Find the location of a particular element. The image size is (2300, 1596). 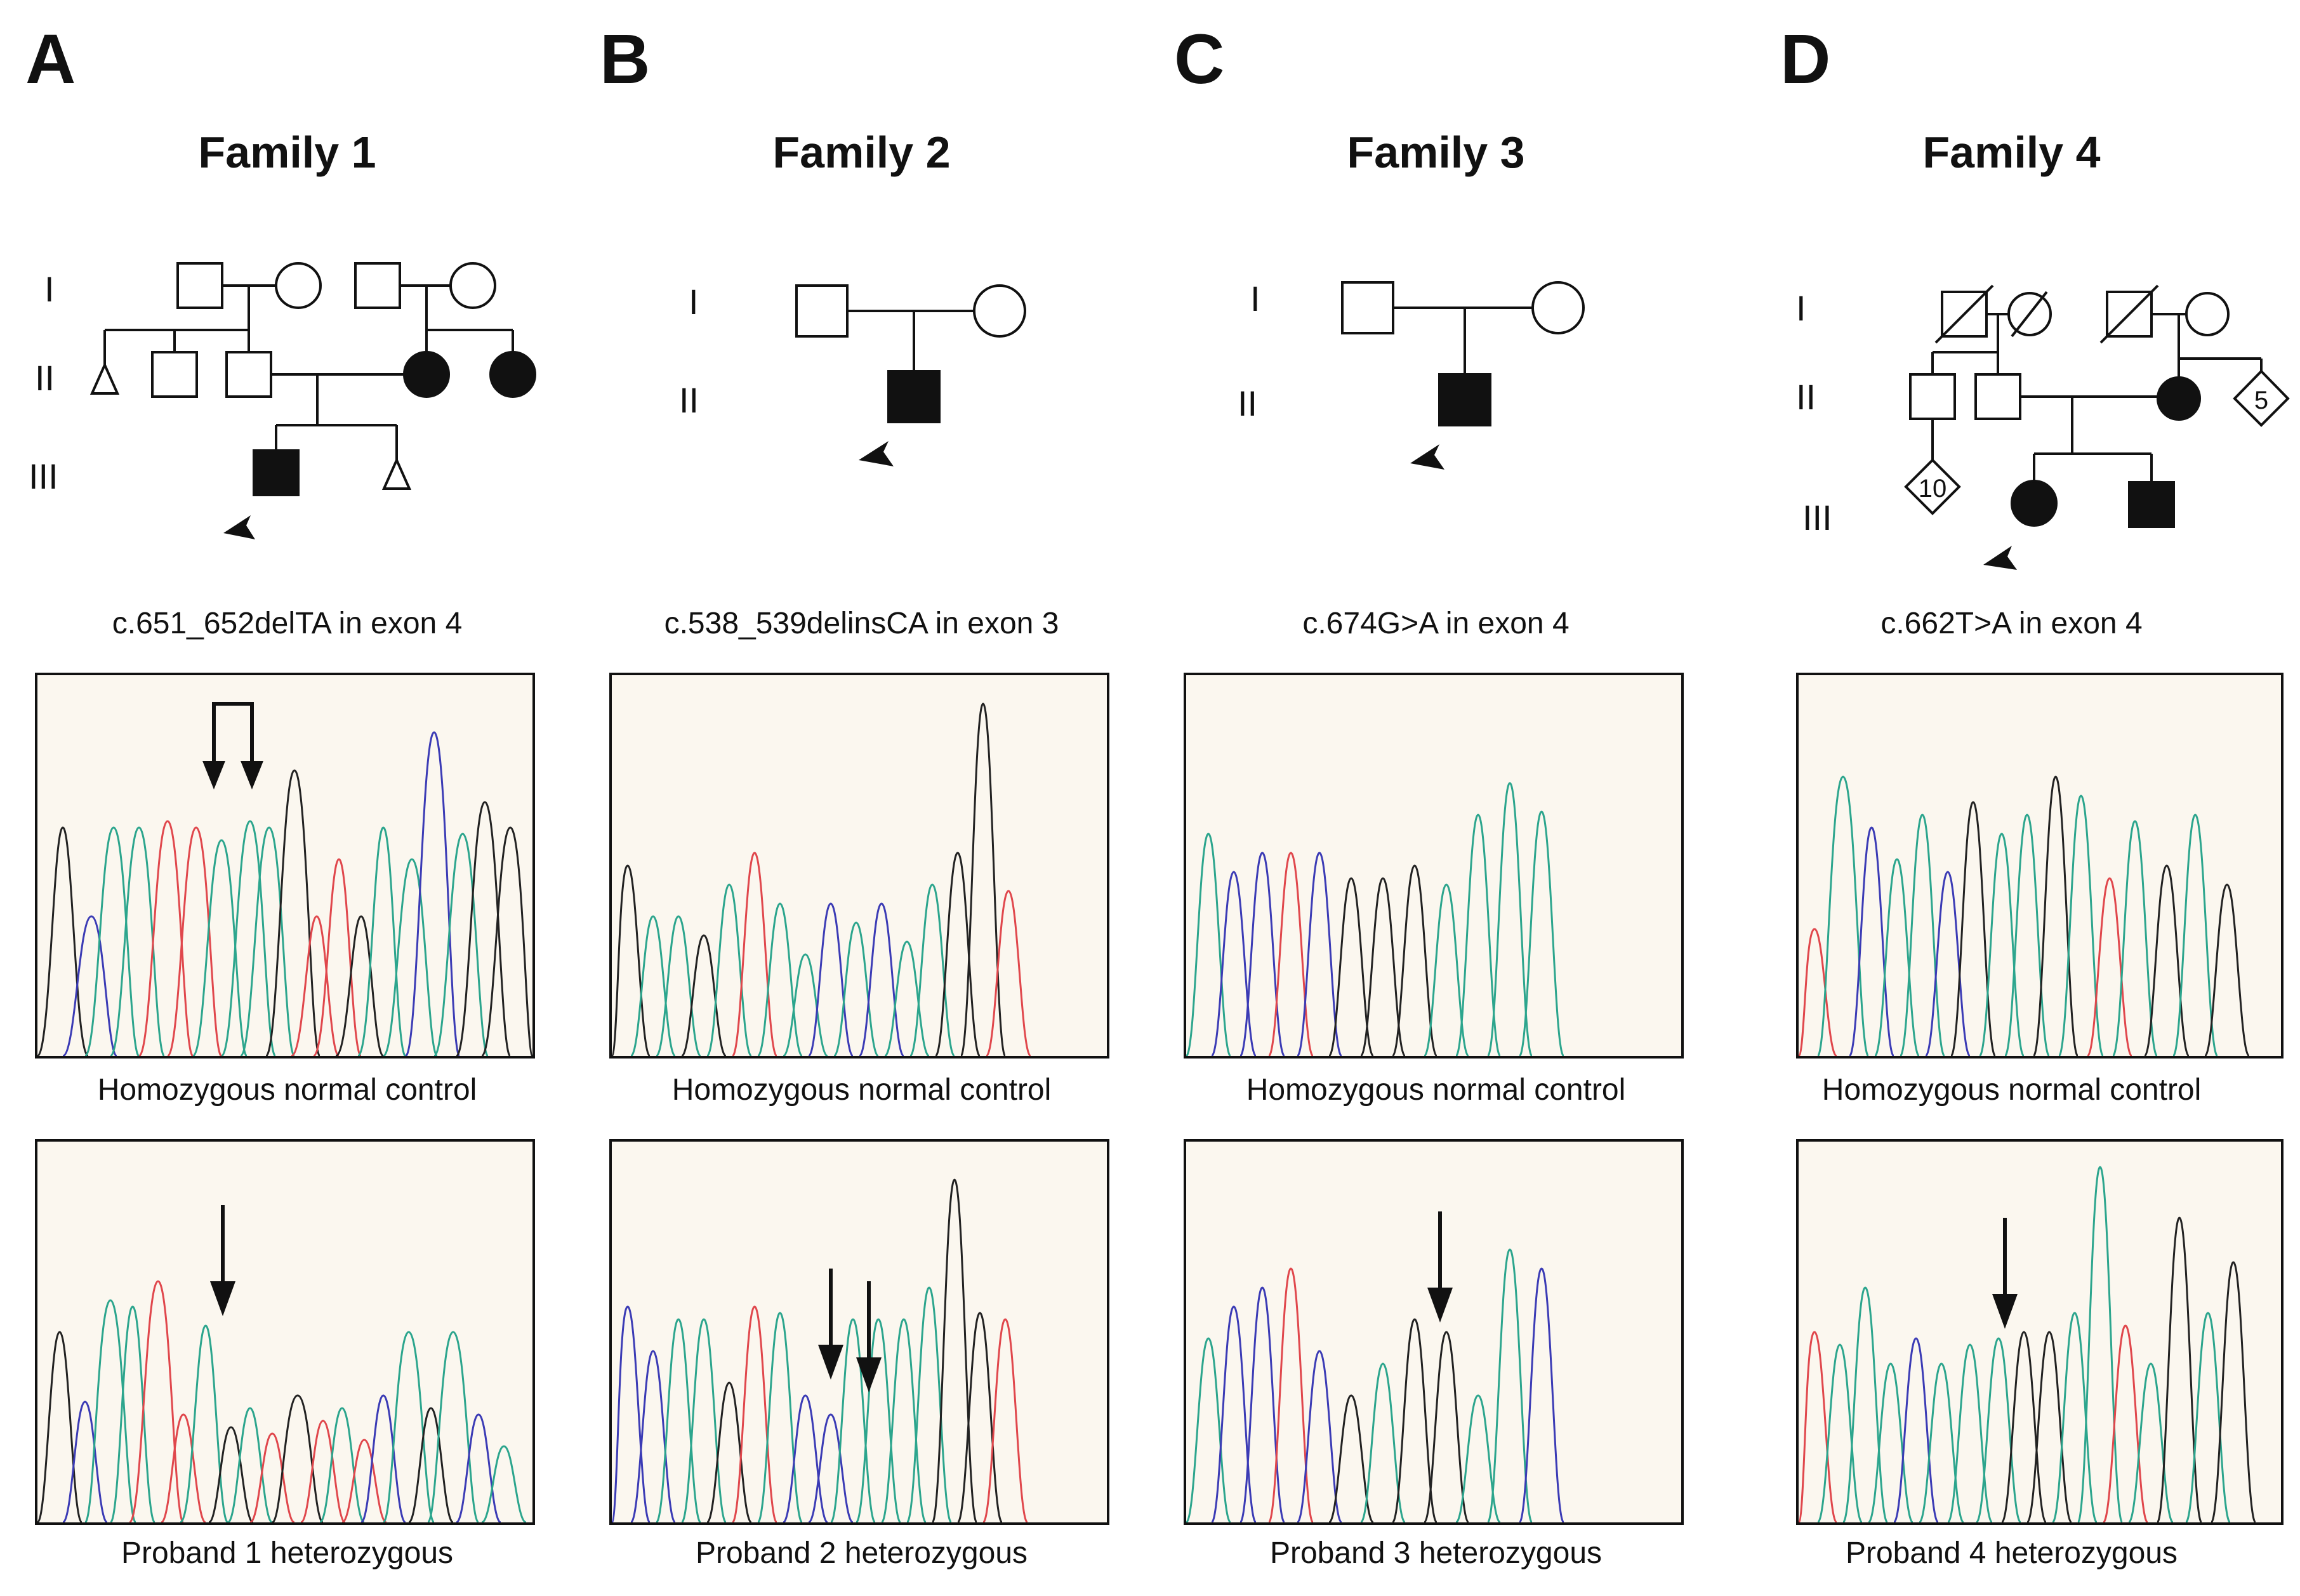

mutation-label: c.538_539delinsCA in exon 3 is located at coordinates (862, 623).